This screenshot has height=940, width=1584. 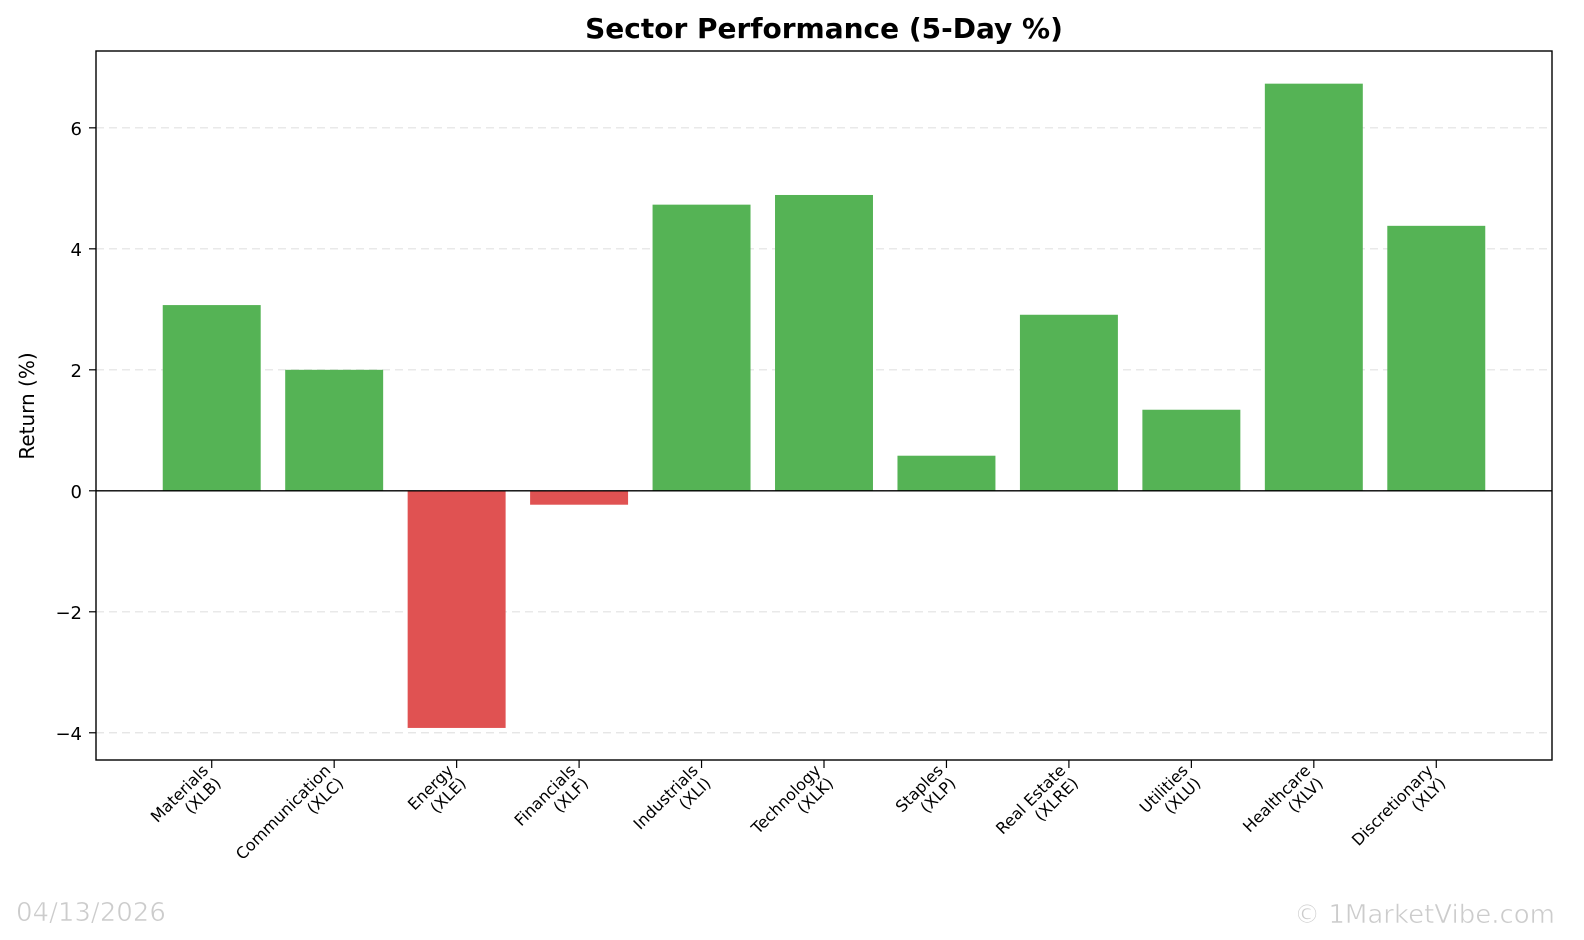 What do you see at coordinates (926, 795) in the screenshot?
I see `x-tick-label: Staples(XLP)` at bounding box center [926, 795].